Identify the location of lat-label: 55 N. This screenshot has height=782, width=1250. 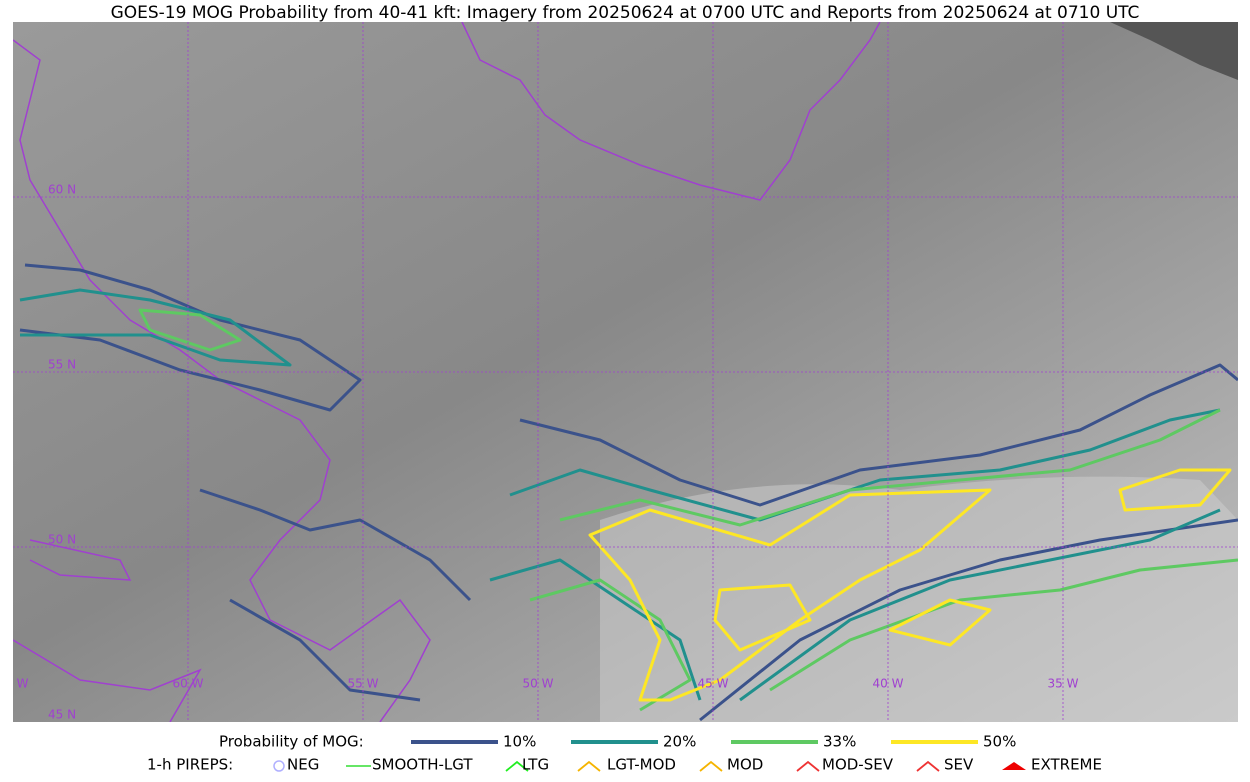
(62, 365).